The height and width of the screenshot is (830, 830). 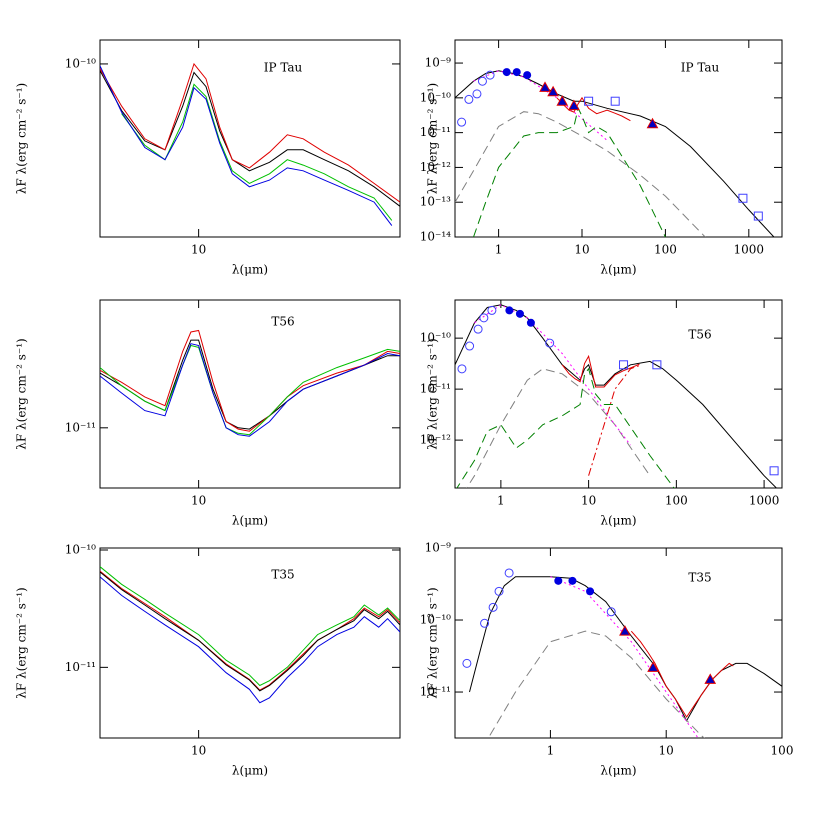 What do you see at coordinates (435, 440) in the screenshot?
I see `y-tick-label: 10⁻¹²` at bounding box center [435, 440].